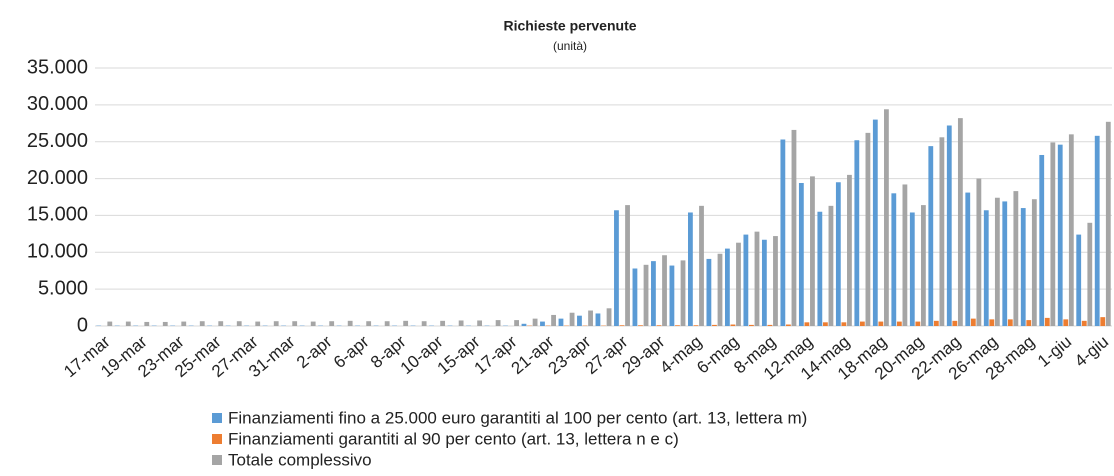  Describe the element at coordinates (63, 288) in the screenshot. I see `y-tick-label: 5.000` at that location.